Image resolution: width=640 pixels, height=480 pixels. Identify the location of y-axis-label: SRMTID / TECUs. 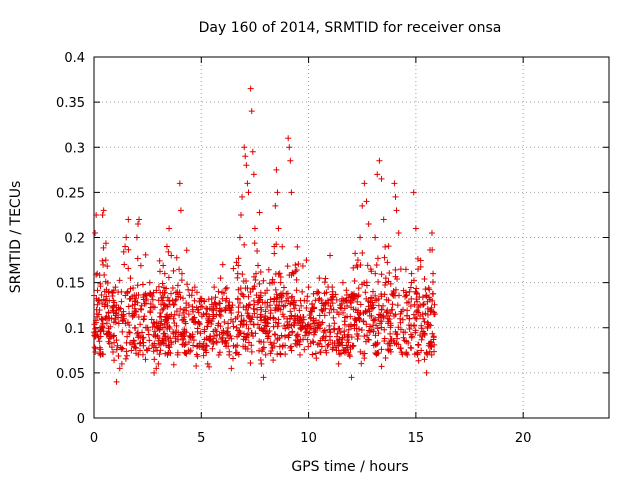
(16, 237).